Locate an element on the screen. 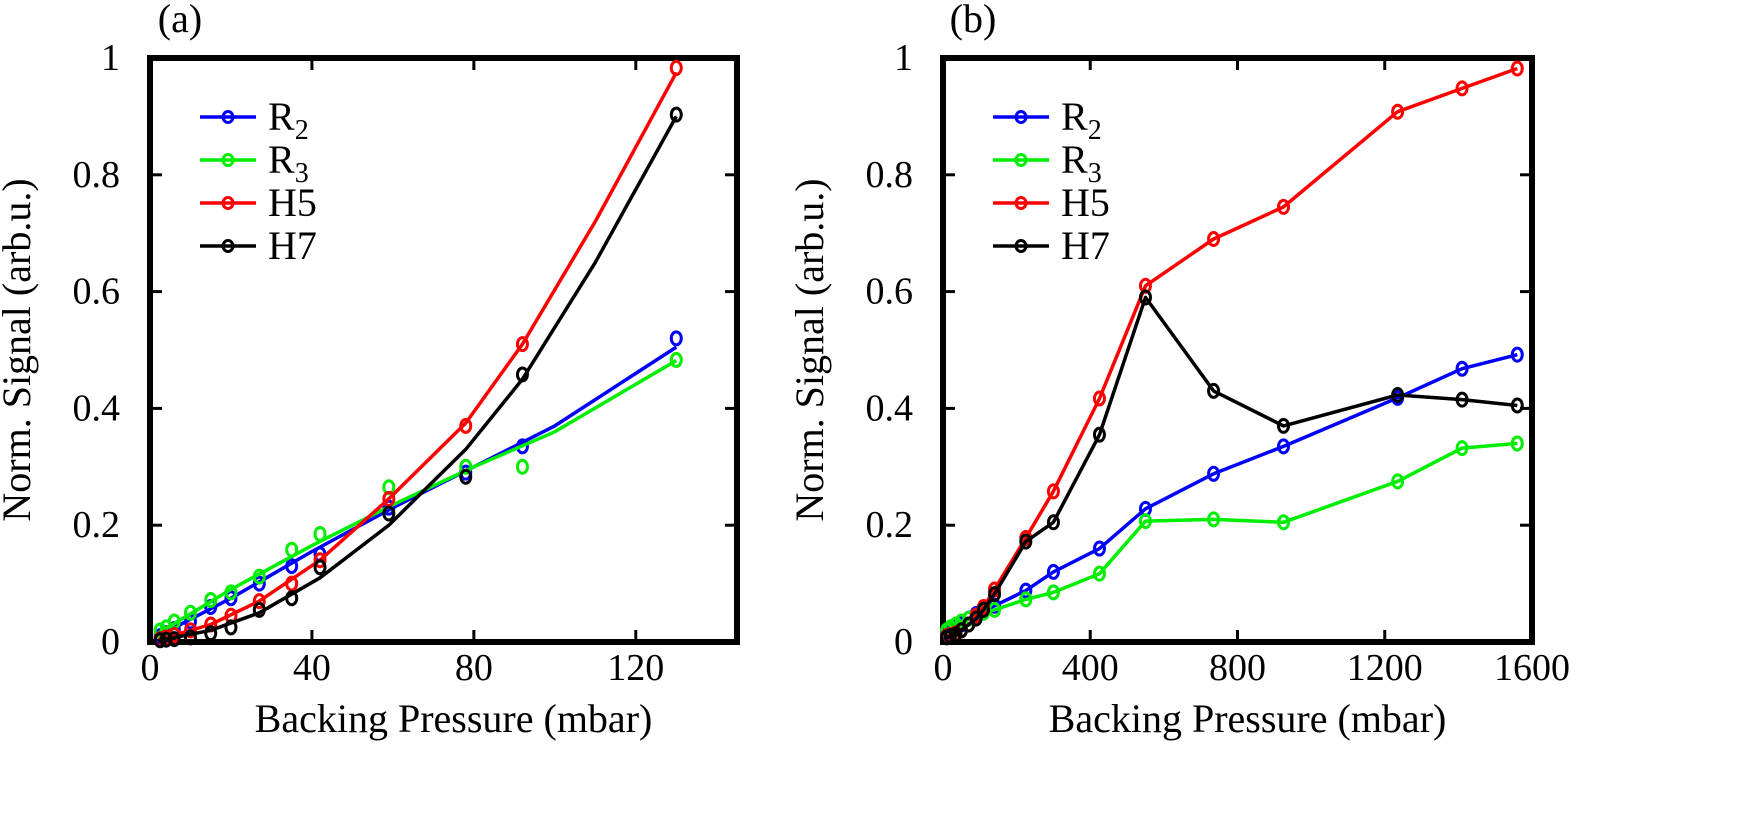 The height and width of the screenshot is (831, 1748). series-h7 is located at coordinates (1232, 467).